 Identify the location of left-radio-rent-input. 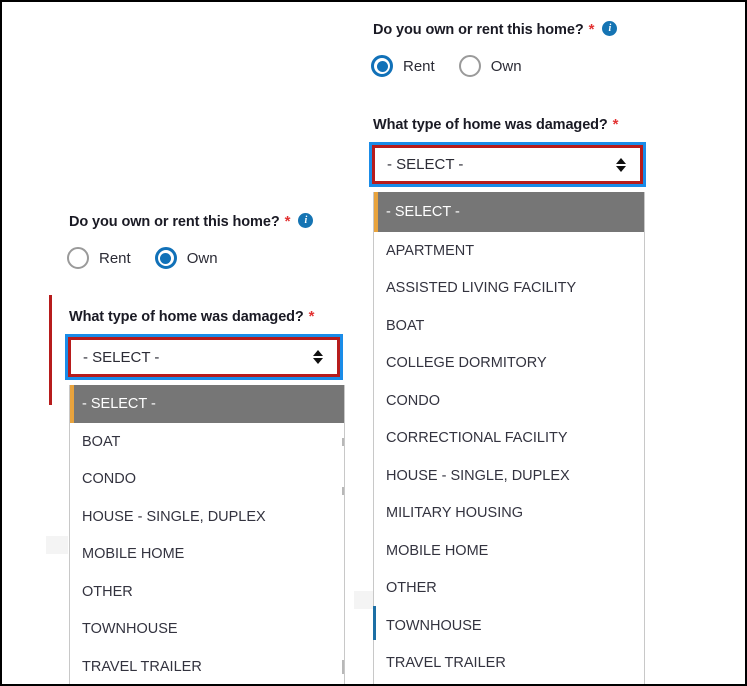
(78, 258).